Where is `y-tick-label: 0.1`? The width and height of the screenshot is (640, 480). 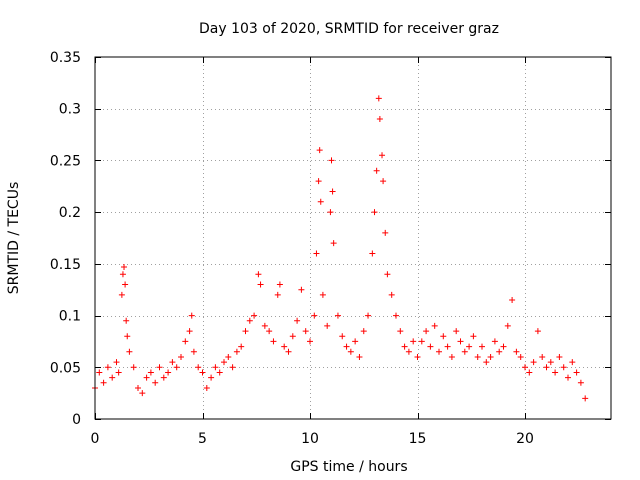 y-tick-label: 0.1 is located at coordinates (70, 317).